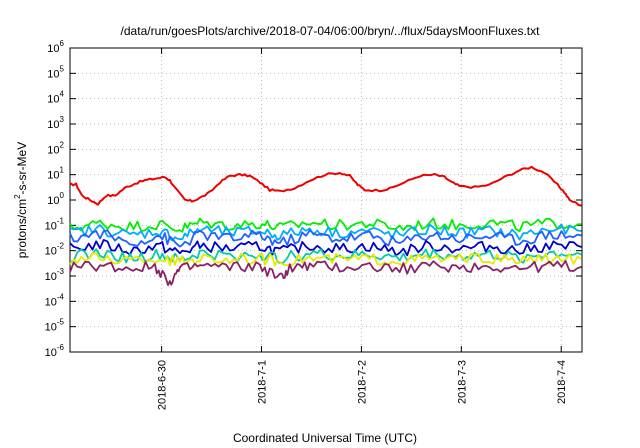  Describe the element at coordinates (55, 275) in the screenshot. I see `y-tick-label: 10⁻³` at that location.